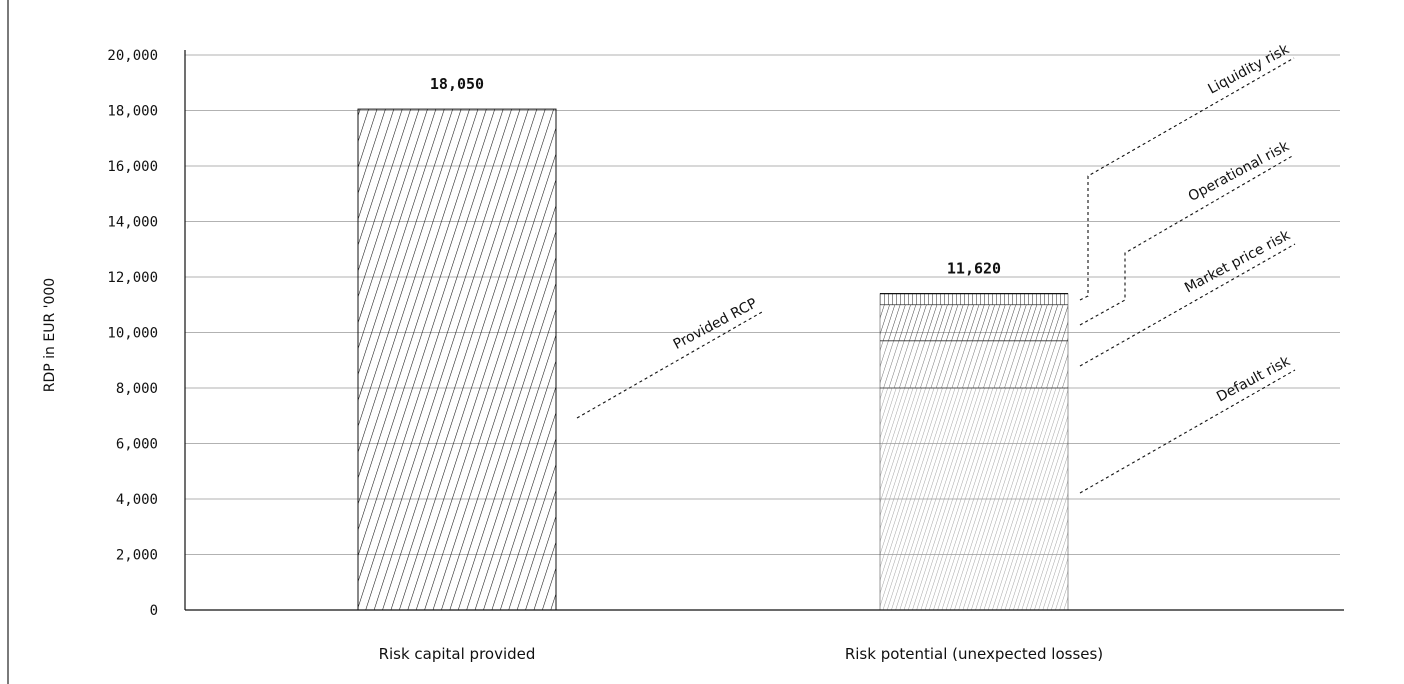 Image resolution: width=1404 pixels, height=684 pixels. I want to click on y-axis-title: RDP in EUR '000, so click(50, 335).